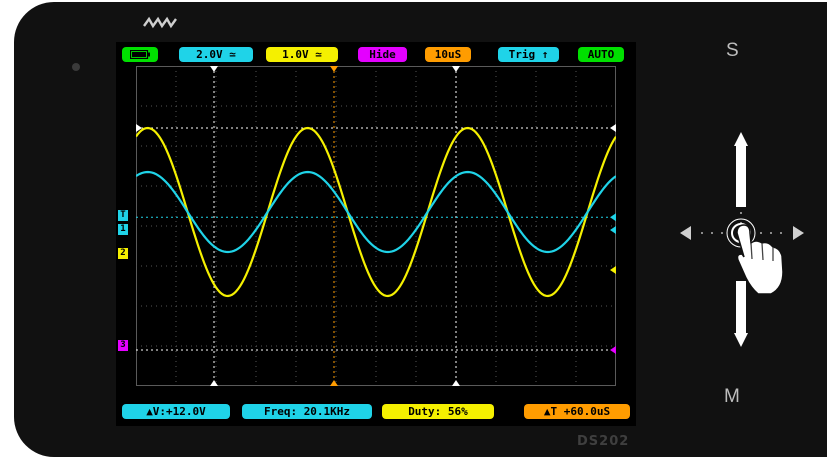 The height and width of the screenshot is (457, 827). What do you see at coordinates (613, 270) in the screenshot?
I see `ch2-right-marker` at bounding box center [613, 270].